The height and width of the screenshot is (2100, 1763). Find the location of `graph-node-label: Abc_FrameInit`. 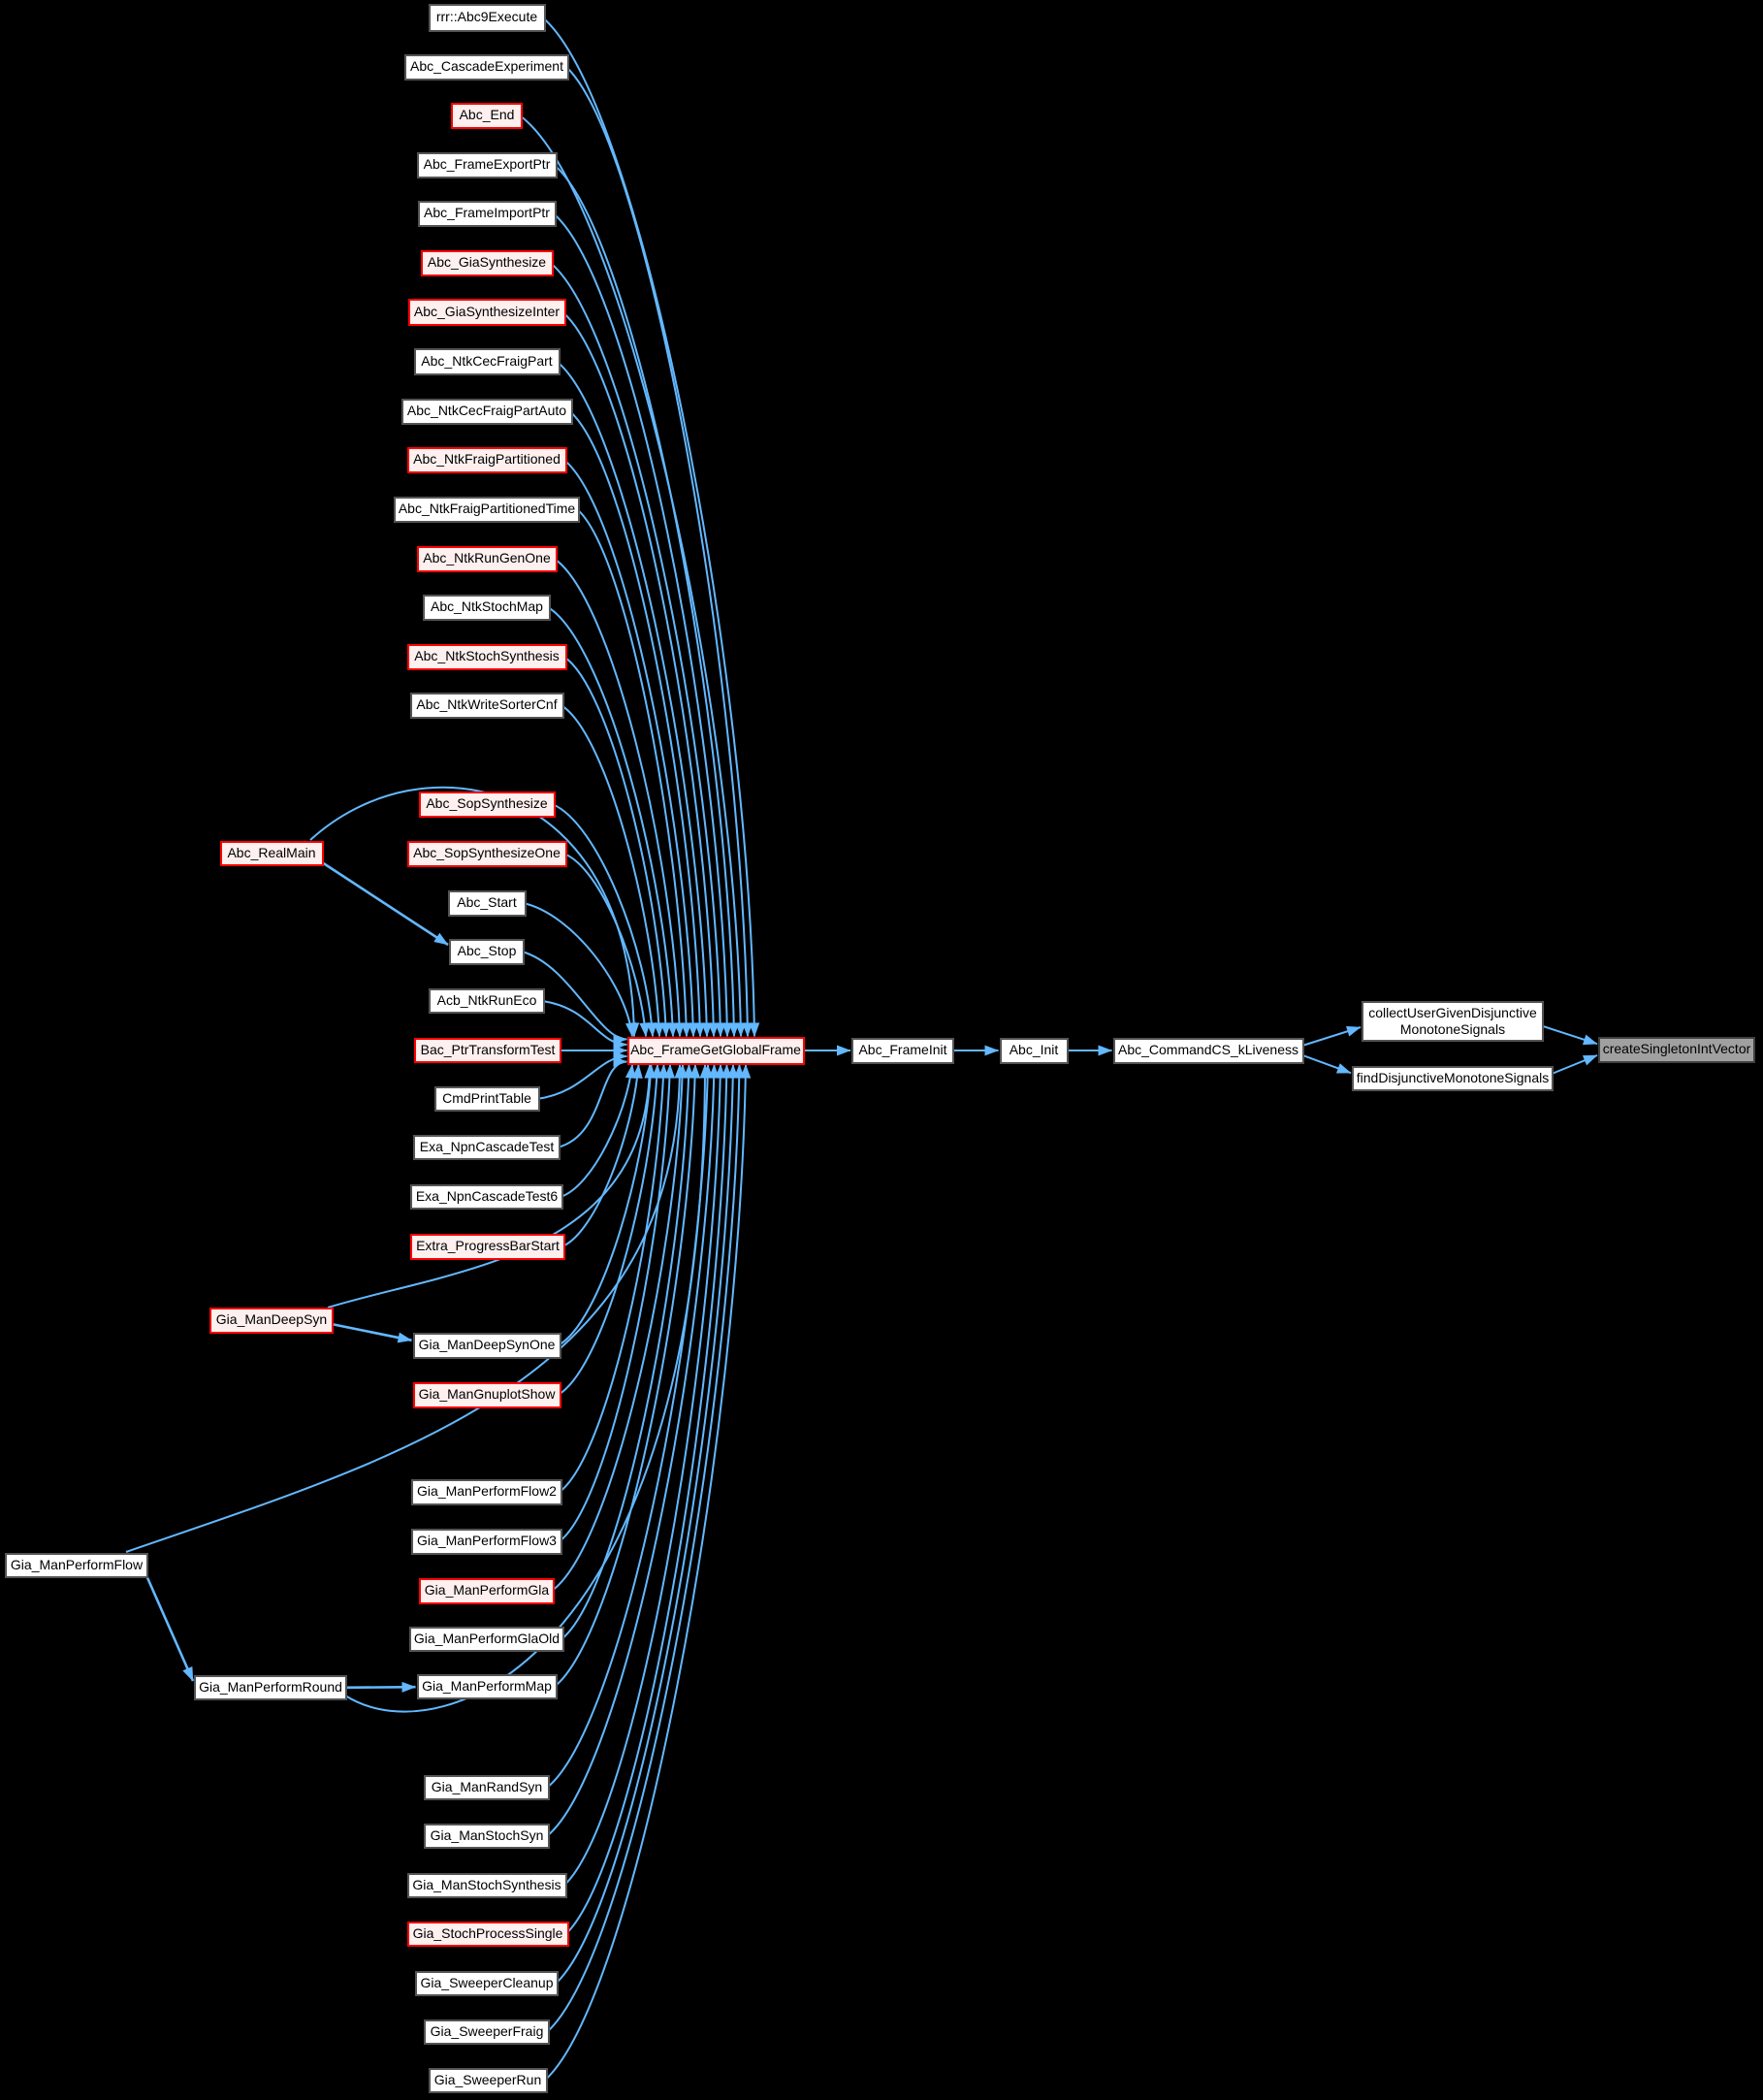

graph-node-label: Abc_FrameInit is located at coordinates (902, 1050).